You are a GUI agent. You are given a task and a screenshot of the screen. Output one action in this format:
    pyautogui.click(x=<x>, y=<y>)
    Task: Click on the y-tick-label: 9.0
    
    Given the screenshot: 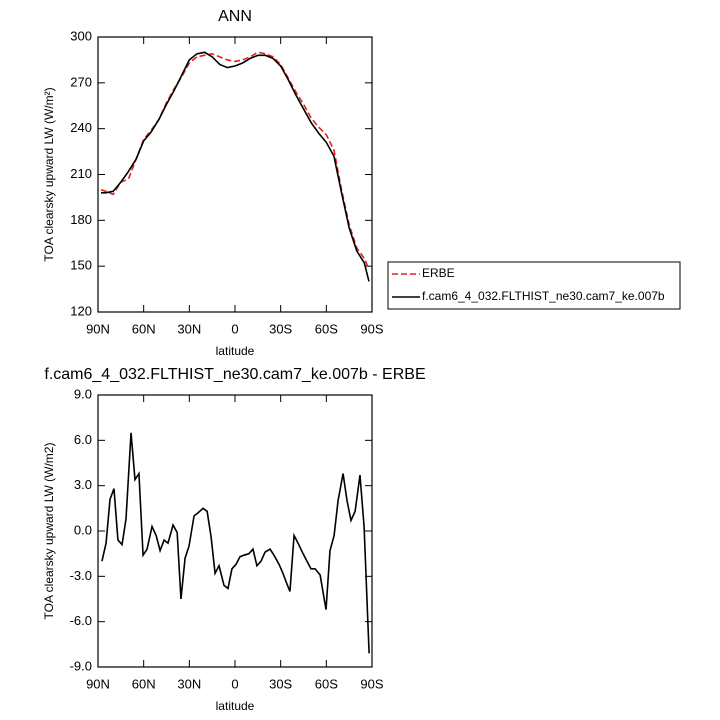 What is the action you would take?
    pyautogui.click(x=83, y=393)
    